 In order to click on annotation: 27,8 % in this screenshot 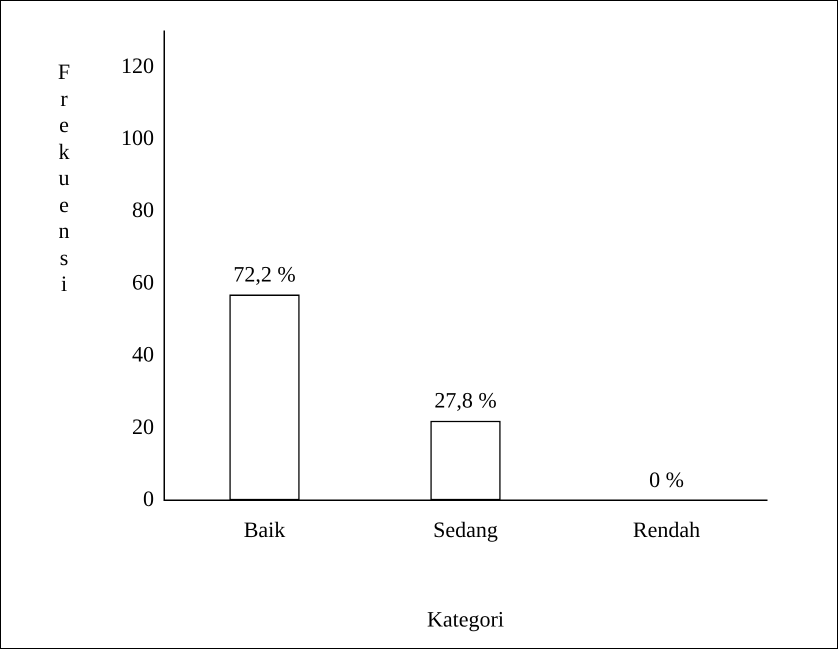, I will do `click(465, 400)`.